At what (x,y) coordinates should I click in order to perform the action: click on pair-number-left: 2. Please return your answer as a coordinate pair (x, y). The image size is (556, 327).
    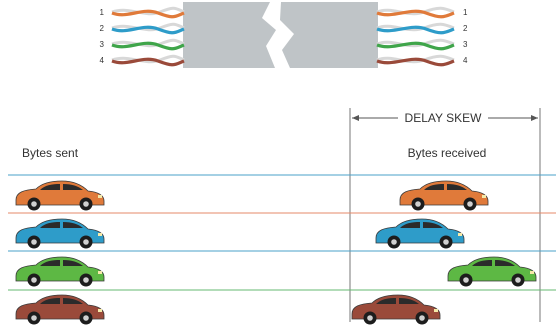
    Looking at the image, I should click on (102, 28).